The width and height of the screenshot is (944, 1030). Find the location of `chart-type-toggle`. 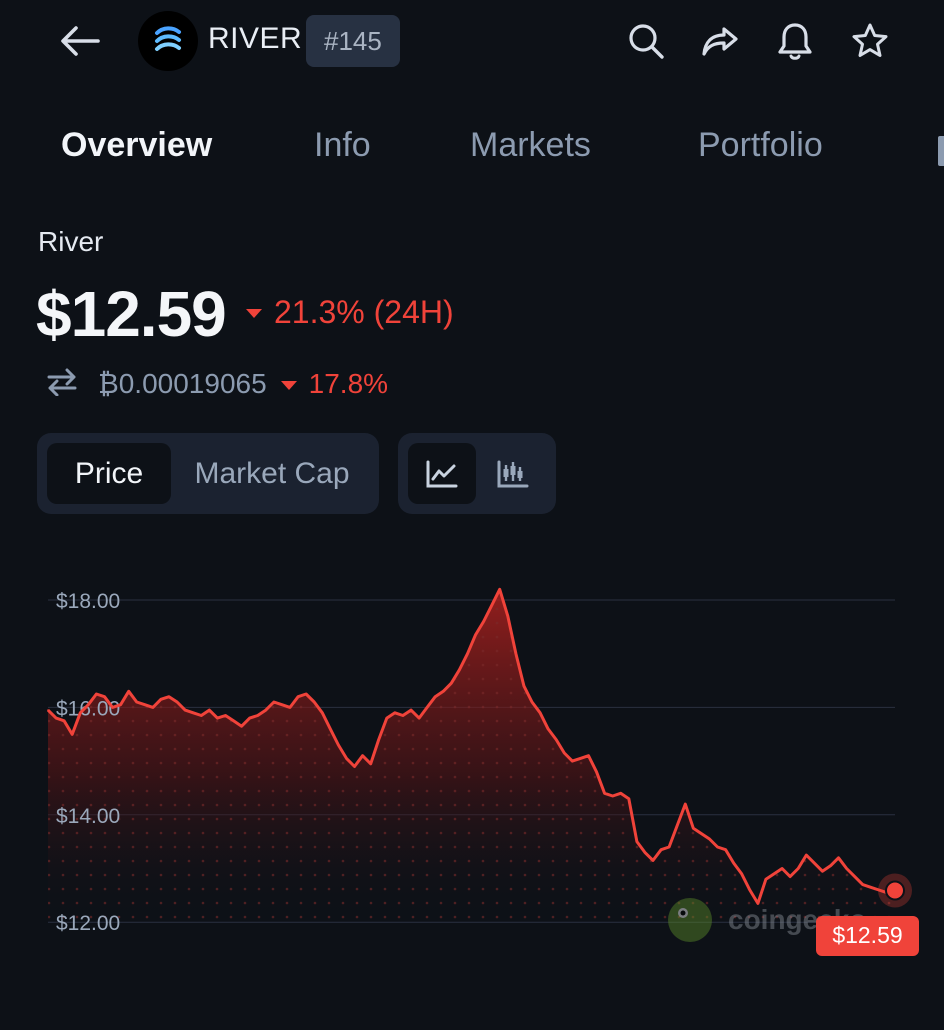

chart-type-toggle is located at coordinates (477, 473).